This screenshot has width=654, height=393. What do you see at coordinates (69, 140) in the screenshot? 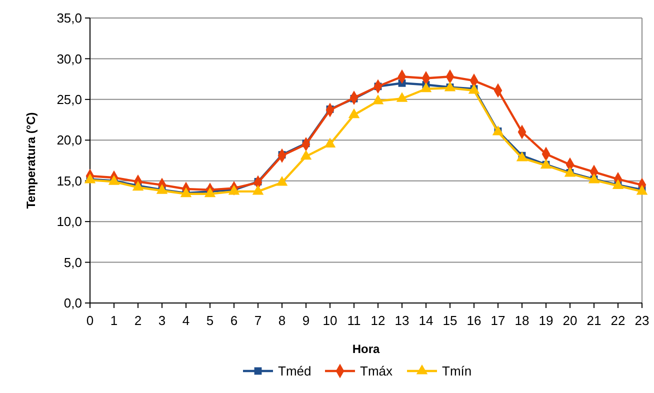
I see `y-tick-label: 20,0` at bounding box center [69, 140].